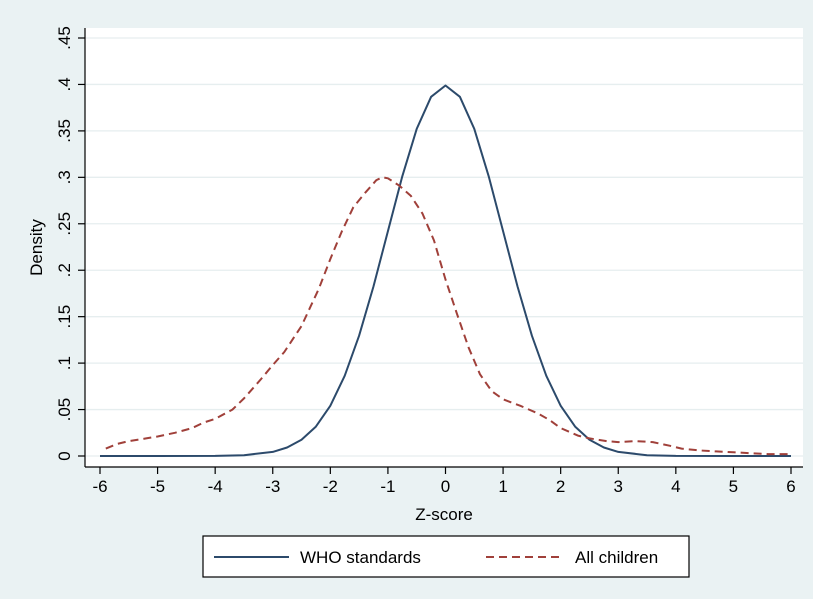 The height and width of the screenshot is (599, 813). Describe the element at coordinates (64, 410) in the screenshot. I see `y-tick-label: .05` at that location.